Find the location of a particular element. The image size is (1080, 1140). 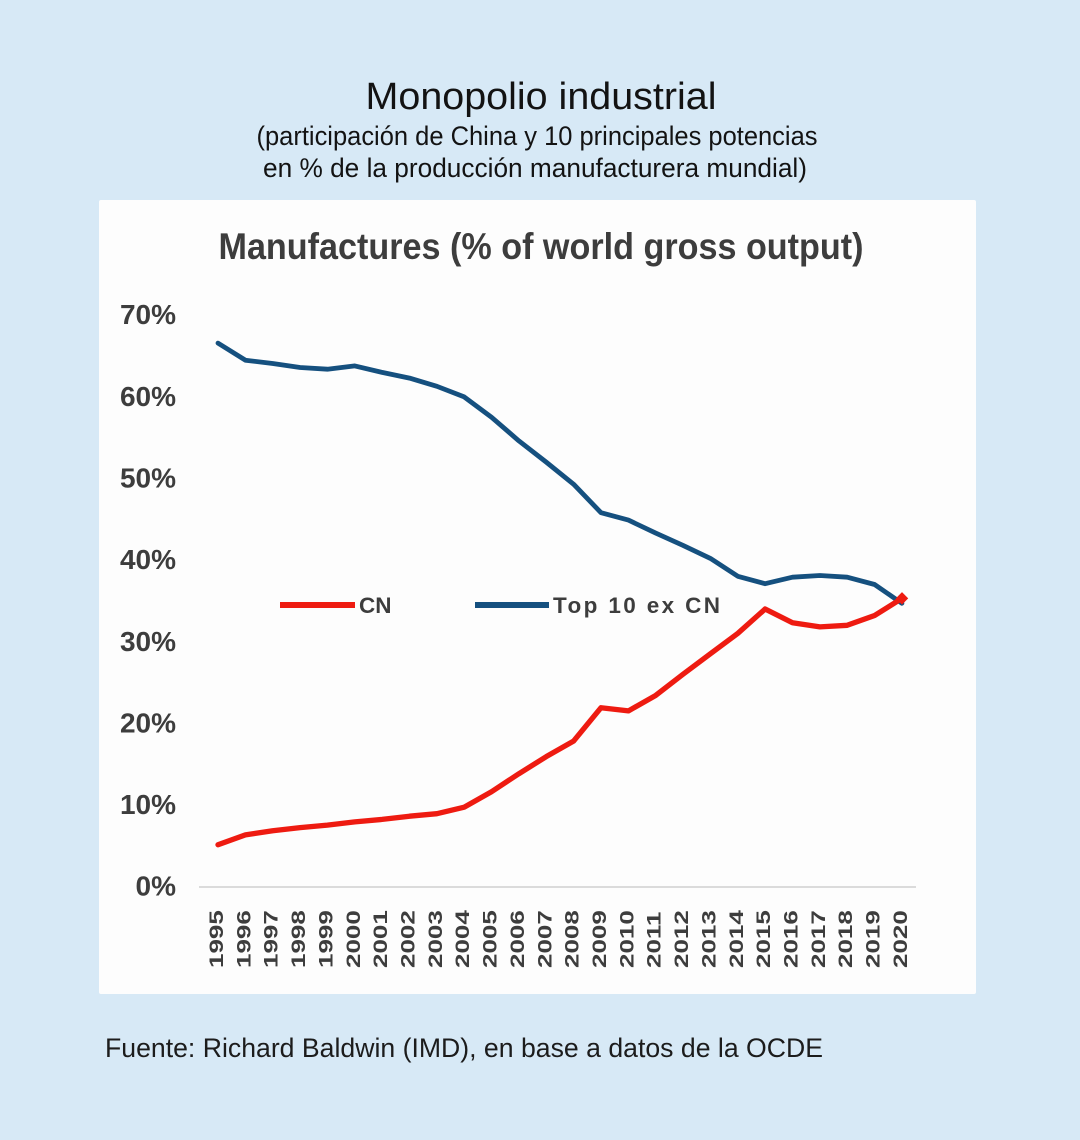

svg-text: 2003 is located at coordinates (435, 939).